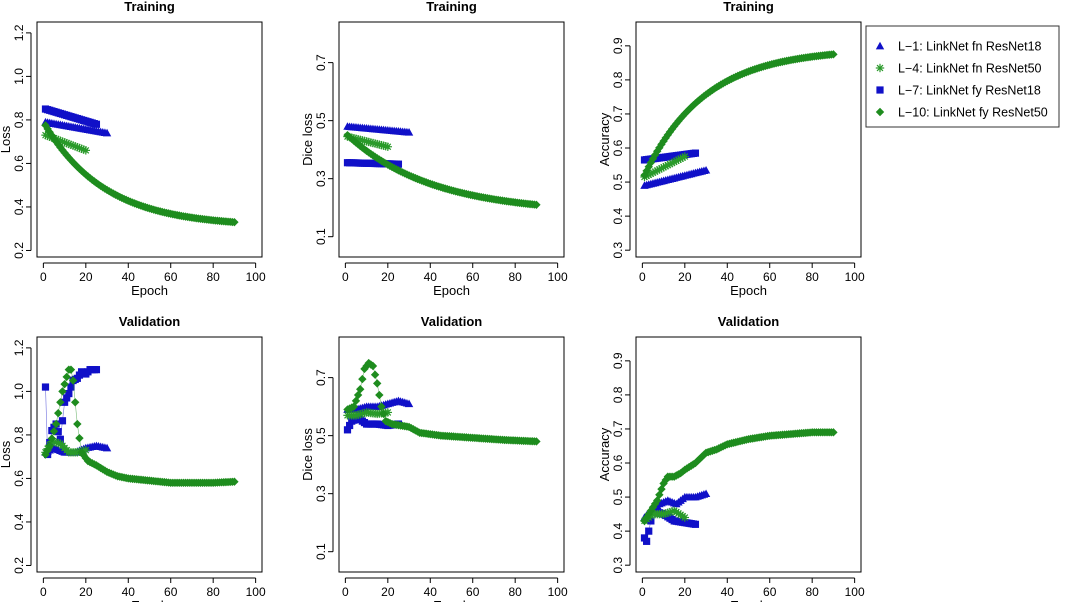 The image size is (1065, 602). Describe the element at coordinates (880, 68) in the screenshot. I see `legend-marker` at that location.